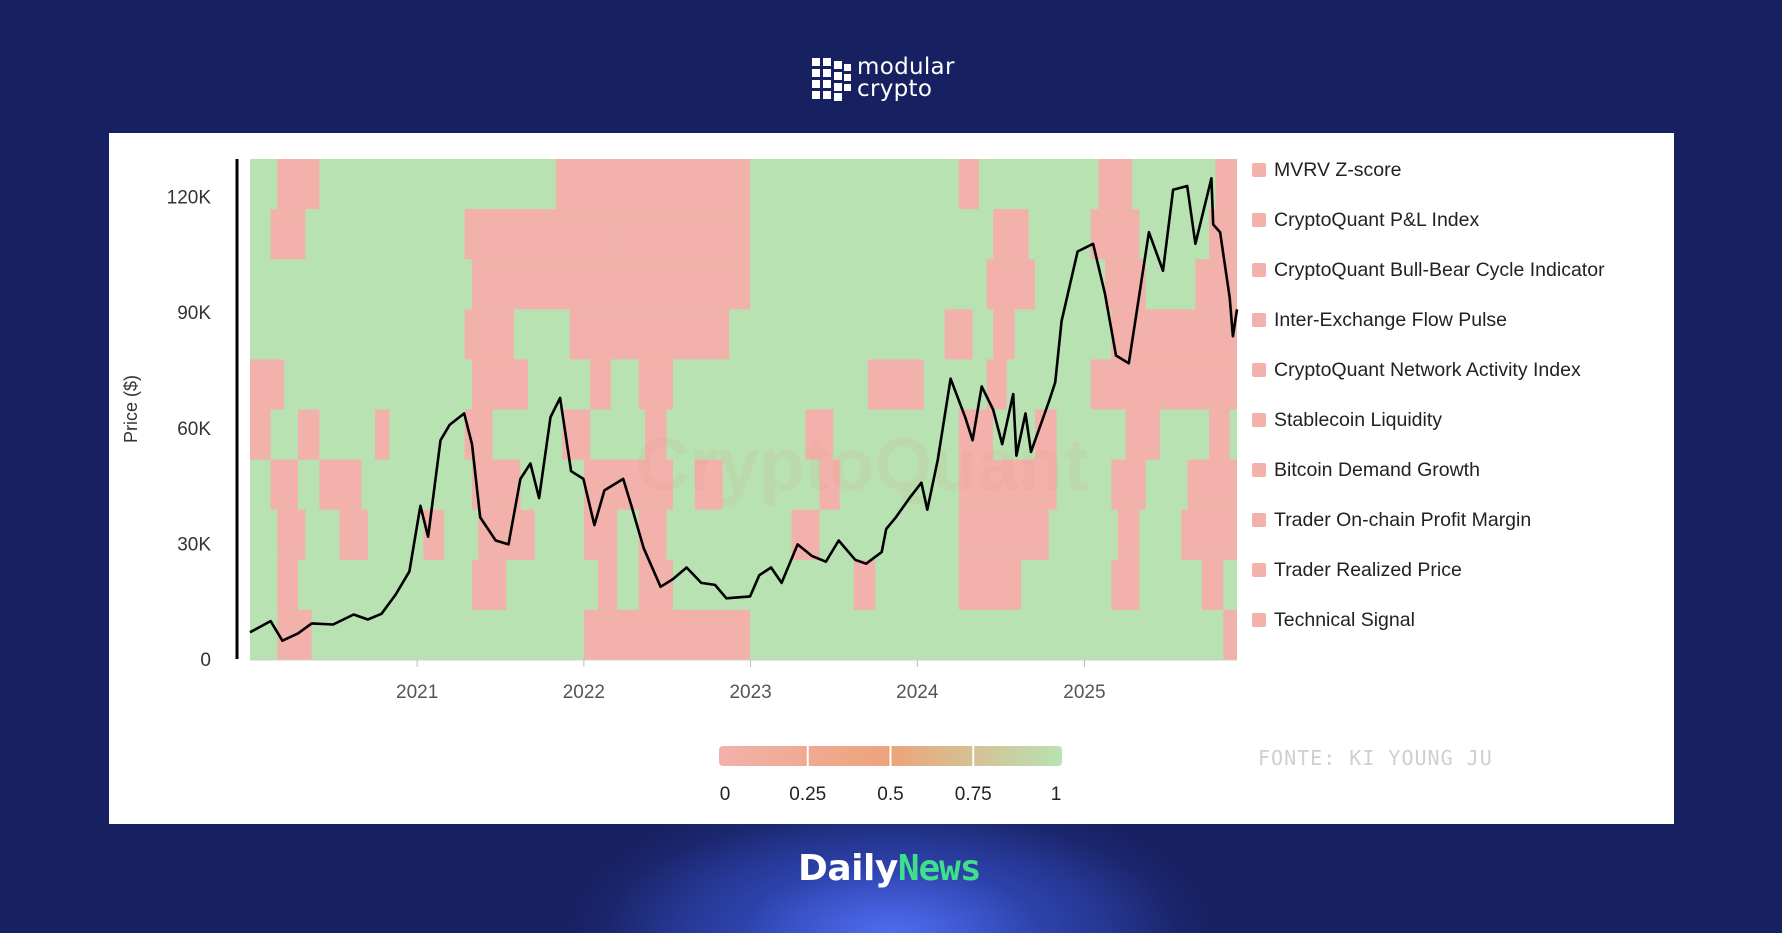  I want to click on color-scale-tick-label: 0.5, so click(890, 794).